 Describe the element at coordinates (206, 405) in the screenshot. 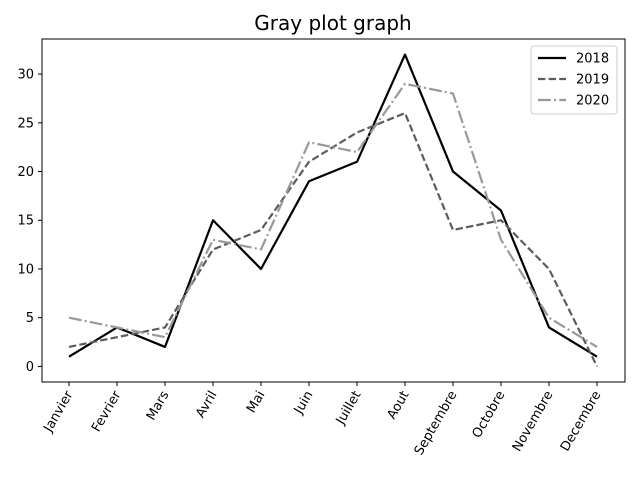

I see `x-tick-label: Avril` at that location.